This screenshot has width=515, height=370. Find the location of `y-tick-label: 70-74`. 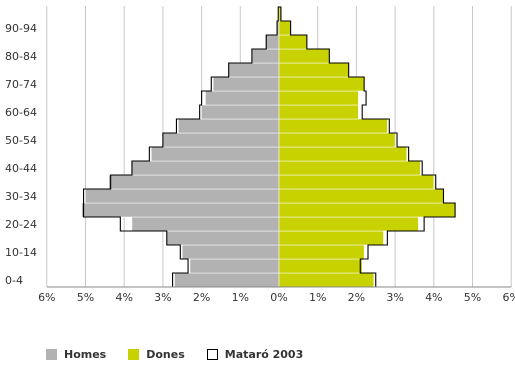

y-tick-label: 70-74 is located at coordinates (21, 84).